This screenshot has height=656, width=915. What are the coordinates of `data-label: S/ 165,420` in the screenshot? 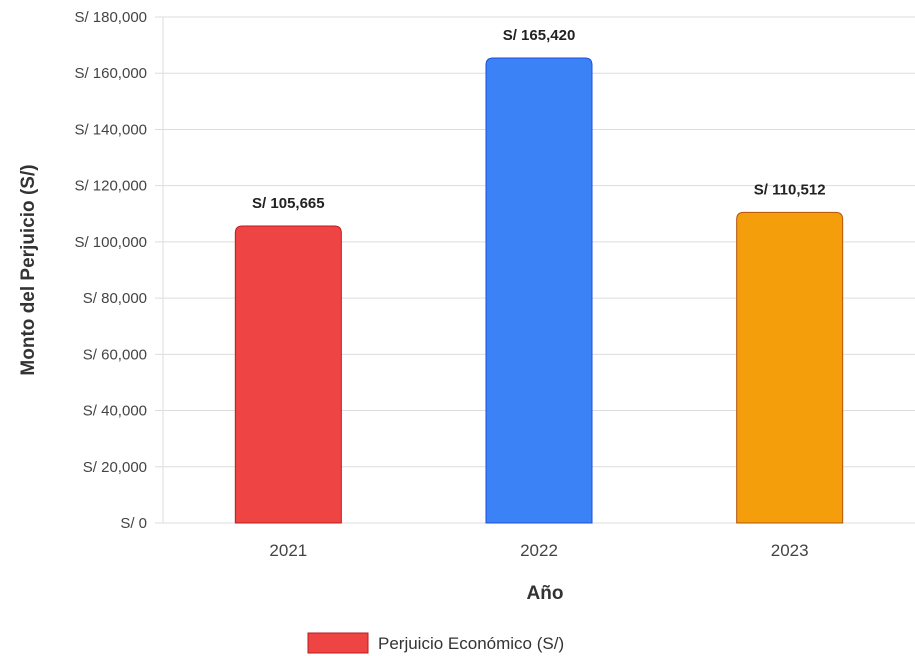 It's located at (539, 35).